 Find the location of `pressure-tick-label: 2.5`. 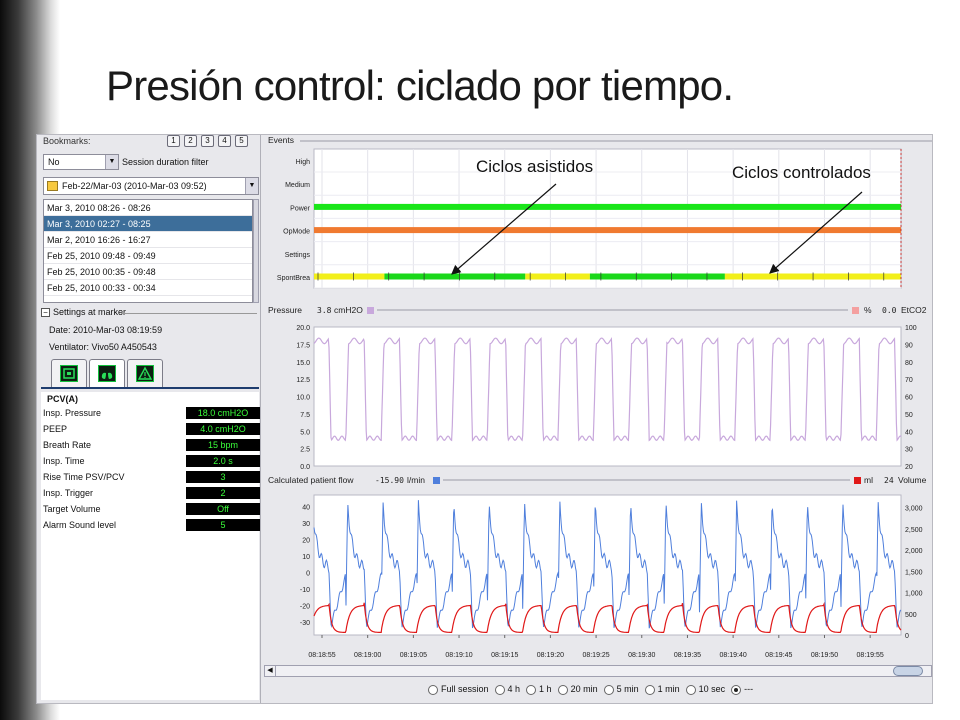

pressure-tick-label: 2.5 is located at coordinates (305, 450).